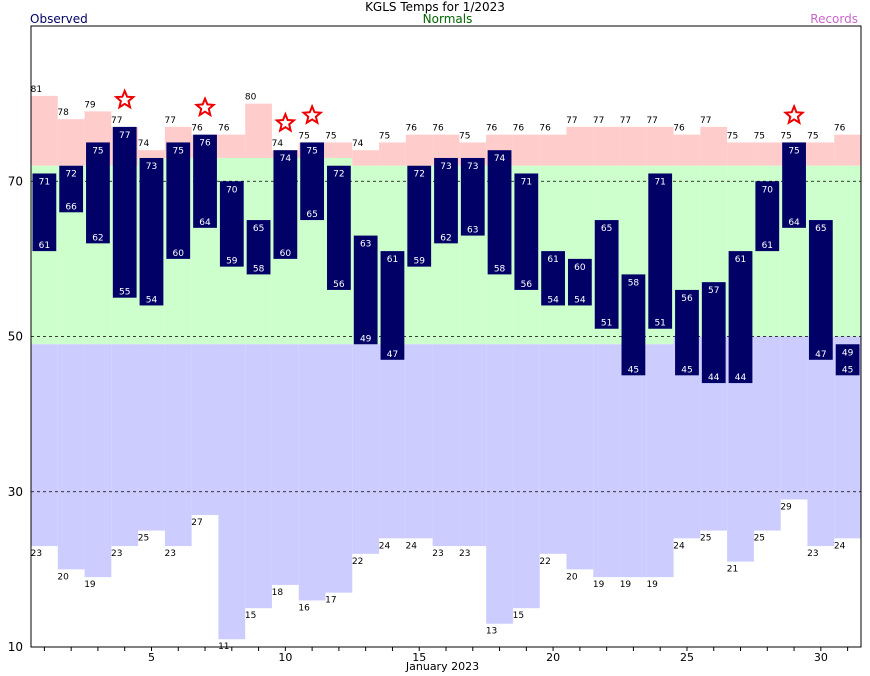 The height and width of the screenshot is (676, 870). I want to click on record-low-label: 16, so click(304, 608).